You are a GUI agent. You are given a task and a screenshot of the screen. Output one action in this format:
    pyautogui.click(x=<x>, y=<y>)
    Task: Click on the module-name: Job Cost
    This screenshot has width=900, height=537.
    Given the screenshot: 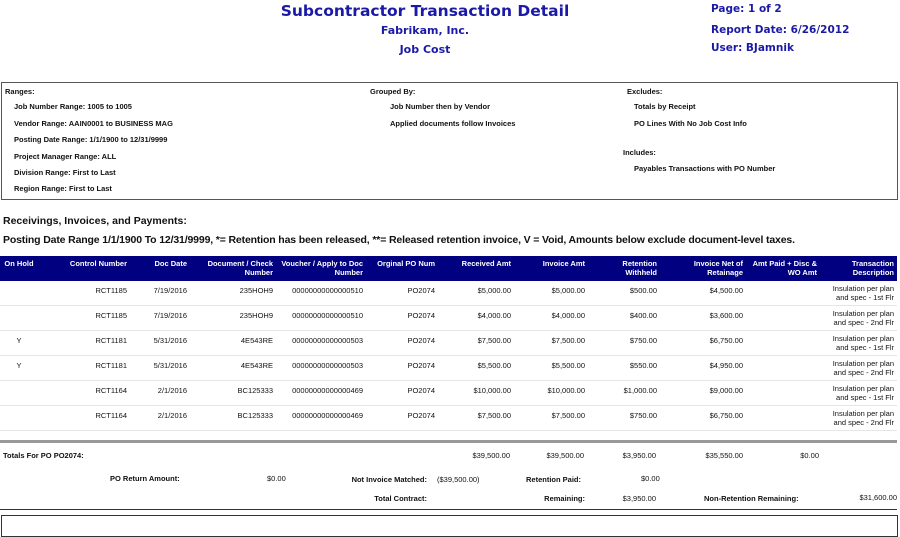 What is the action you would take?
    pyautogui.click(x=425, y=49)
    